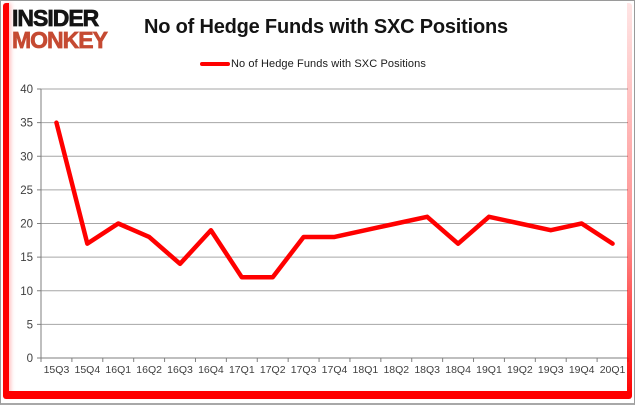 This screenshot has height=405, width=635. What do you see at coordinates (6, 200) in the screenshot?
I see `red-border-left` at bounding box center [6, 200].